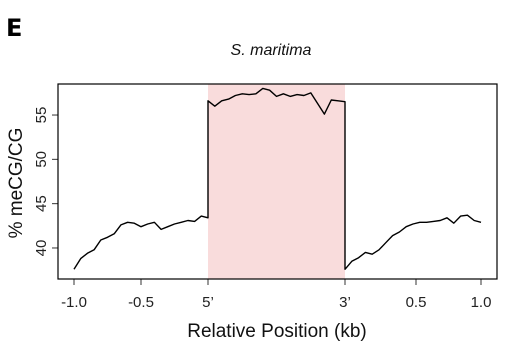 Image resolution: width=507 pixels, height=346 pixels. I want to click on y-tick-label: 40, so click(41, 248).